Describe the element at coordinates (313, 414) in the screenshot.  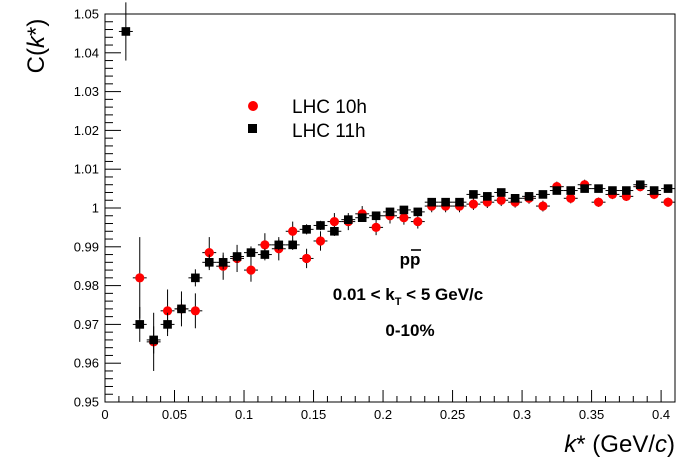
I see `x-tick-label: 0.15` at that location.